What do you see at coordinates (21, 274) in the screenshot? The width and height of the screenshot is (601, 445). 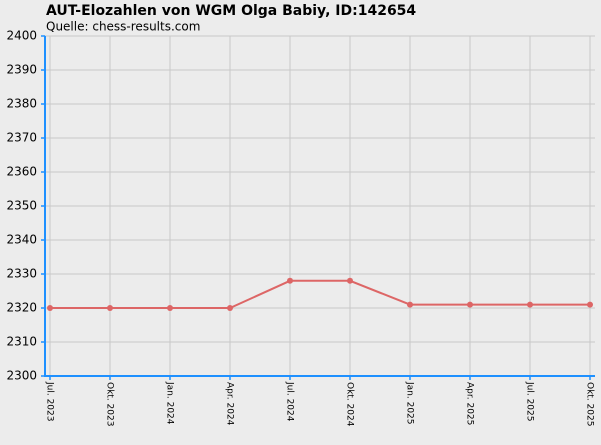 I see `y-tick-label: 2330` at bounding box center [21, 274].